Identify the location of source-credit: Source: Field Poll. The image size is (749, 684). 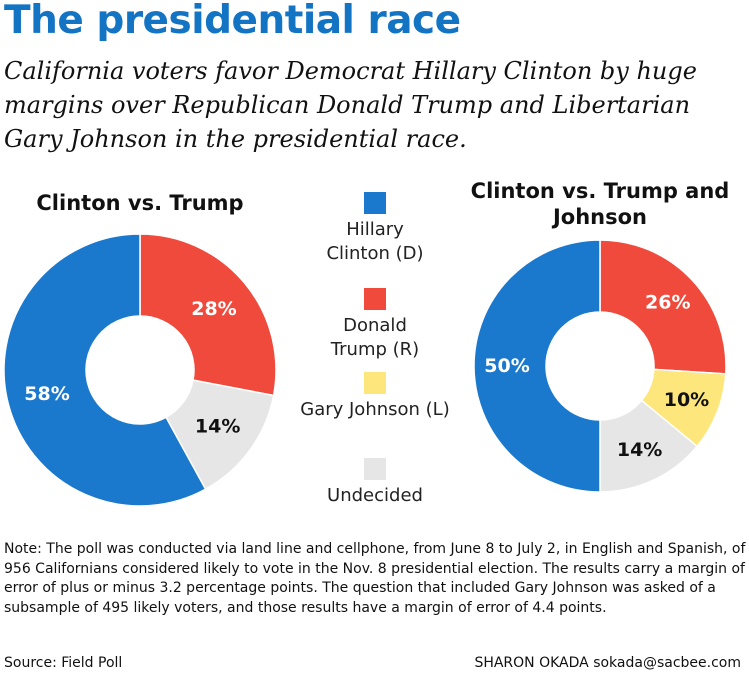
(63, 663).